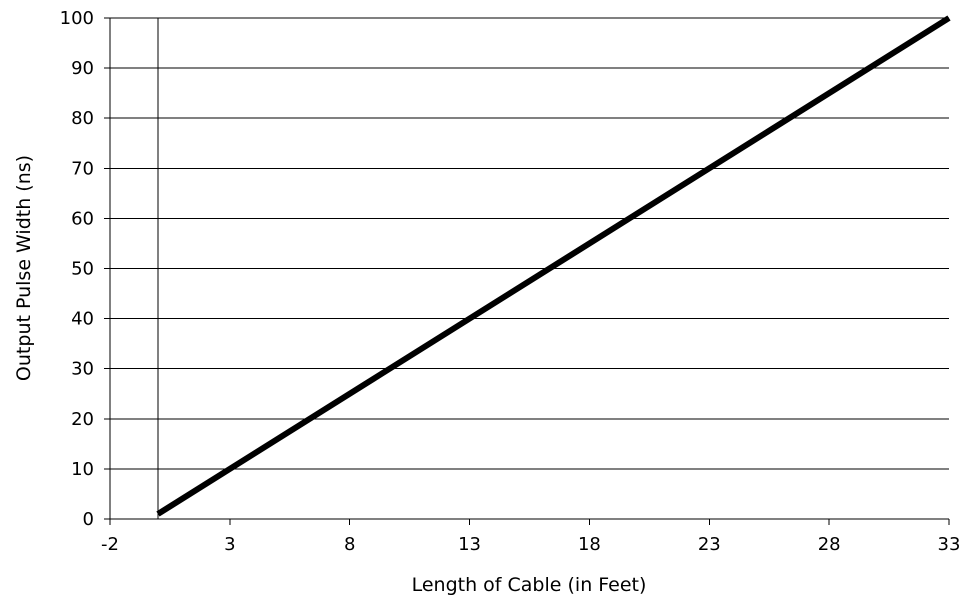 The image size is (969, 606). Describe the element at coordinates (529, 585) in the screenshot. I see `x-axis-title: Length of Cable (in Feet)` at that location.